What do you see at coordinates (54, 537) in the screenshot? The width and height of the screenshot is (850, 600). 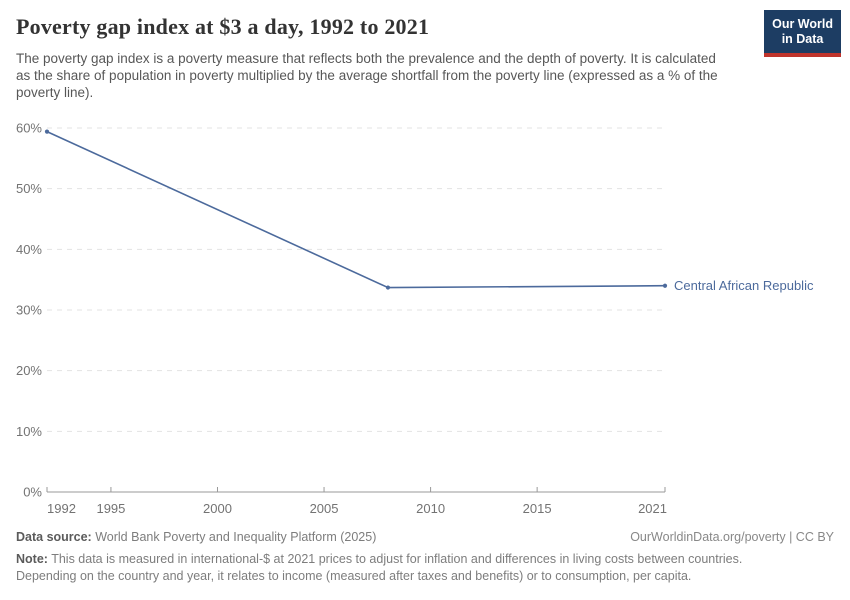 I see `data-source-label: Data source:` at bounding box center [54, 537].